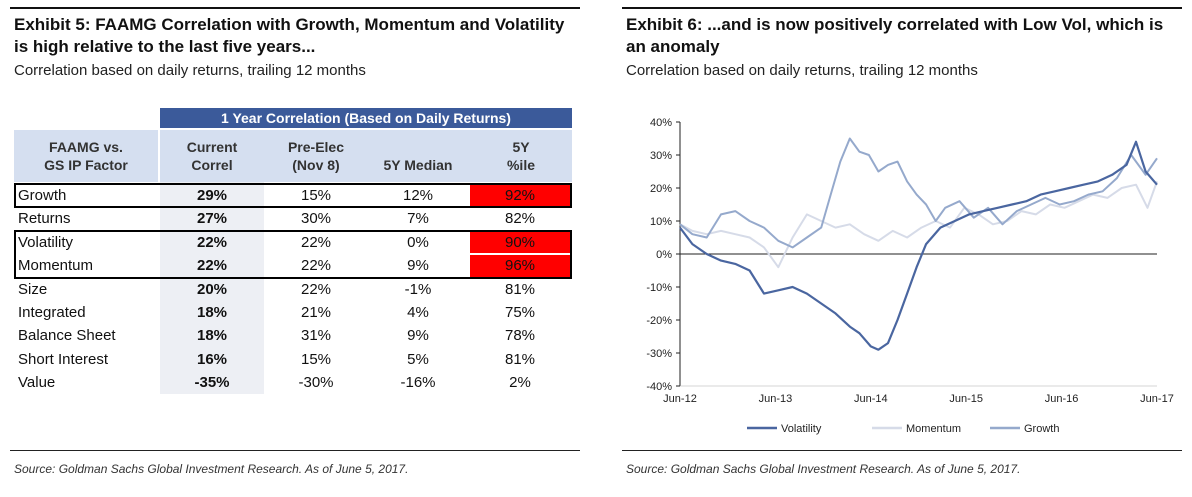 This screenshot has width=1192, height=497. I want to click on cell-pctile: 92%, so click(520, 195).